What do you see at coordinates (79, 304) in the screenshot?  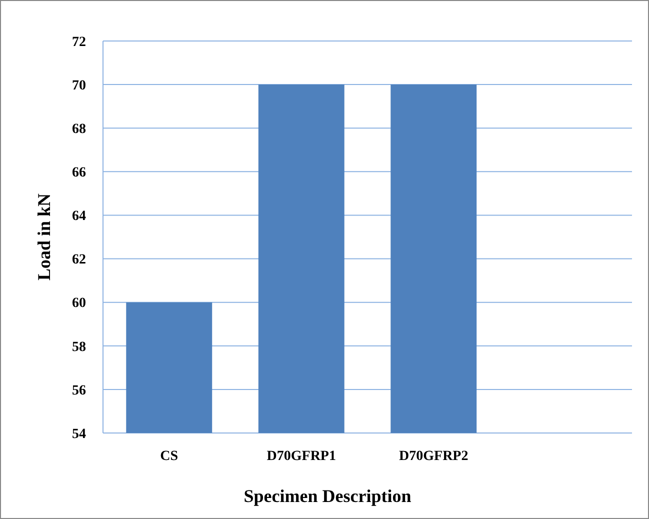 I see `y-tick-label: 60` at bounding box center [79, 304].